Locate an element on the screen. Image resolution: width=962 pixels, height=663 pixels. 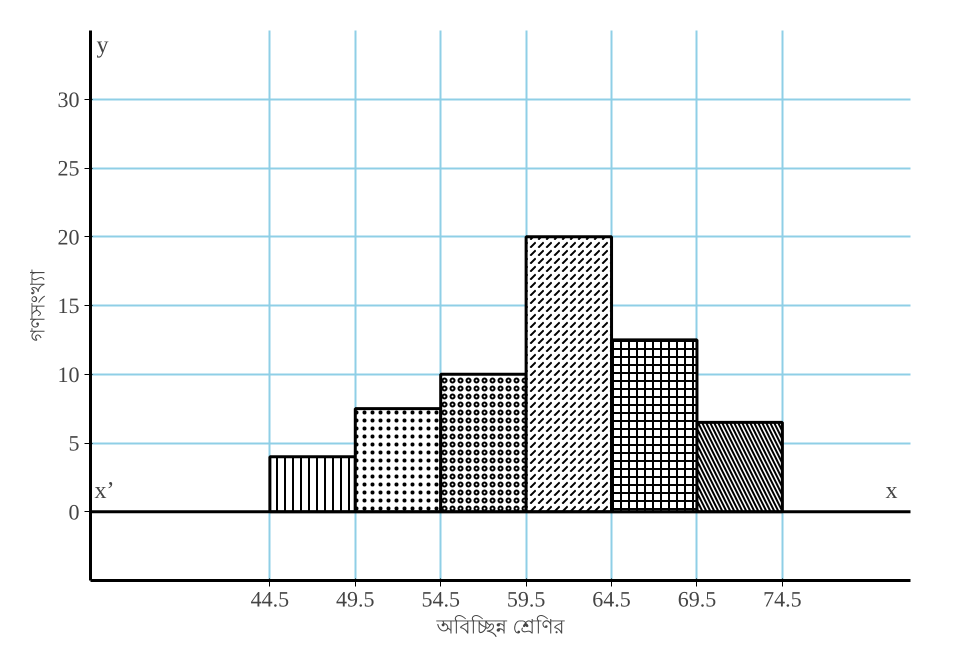
y-tick-label: 15 is located at coordinates (69, 305).